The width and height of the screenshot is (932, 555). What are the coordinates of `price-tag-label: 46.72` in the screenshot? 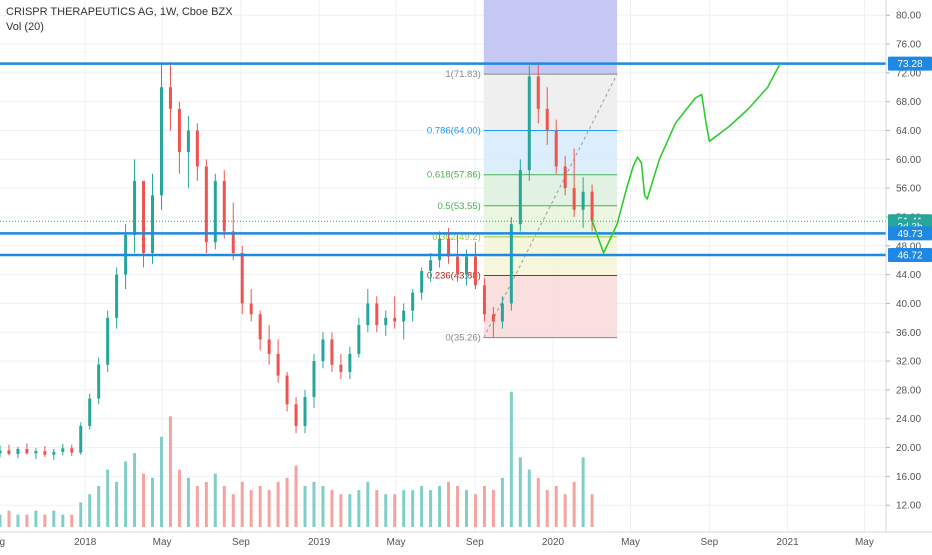 It's located at (909, 256).